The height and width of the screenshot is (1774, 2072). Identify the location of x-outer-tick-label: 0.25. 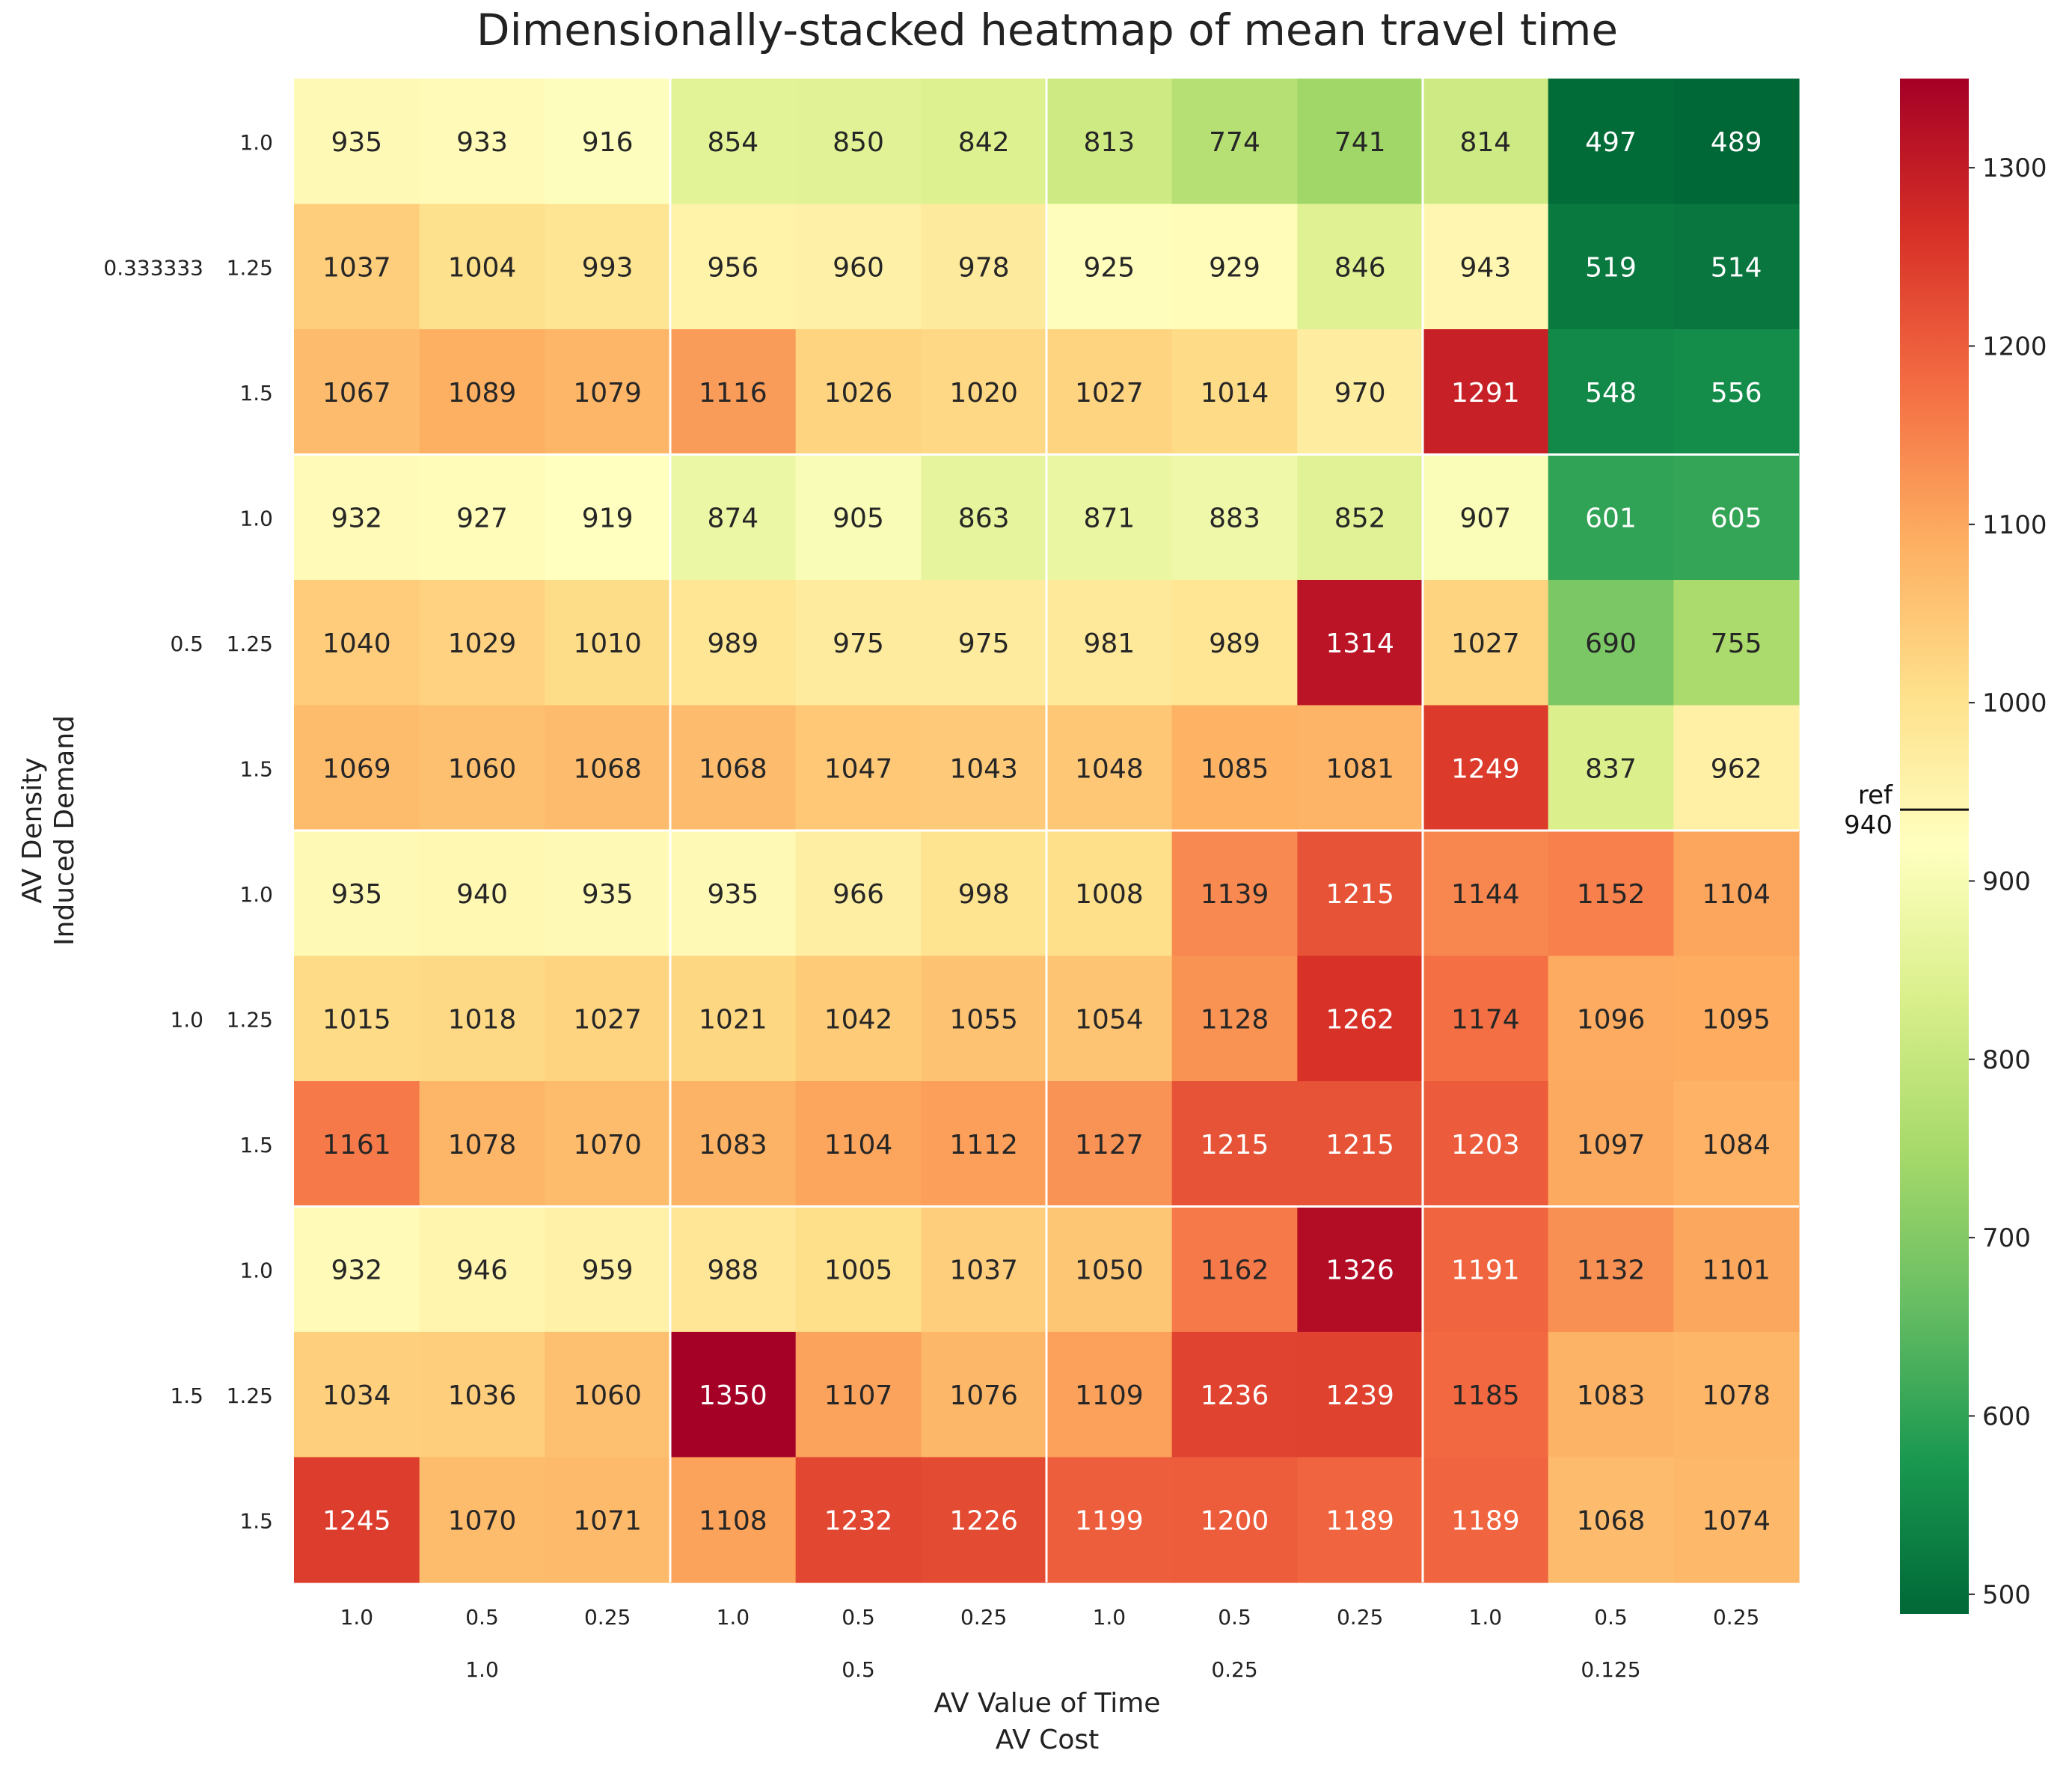
(1234, 1669).